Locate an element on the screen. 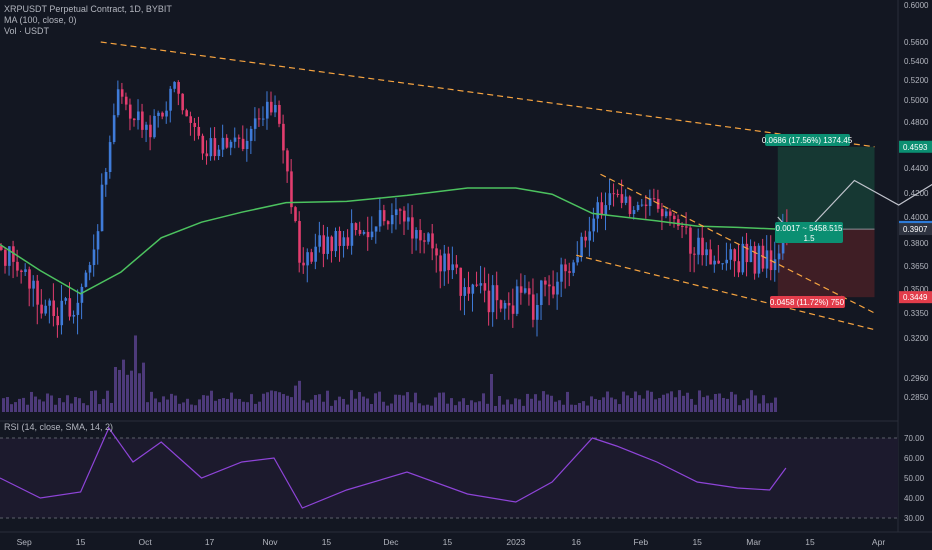 This screenshot has width=932, height=550. price-tick: 0.3200 is located at coordinates (916, 338).